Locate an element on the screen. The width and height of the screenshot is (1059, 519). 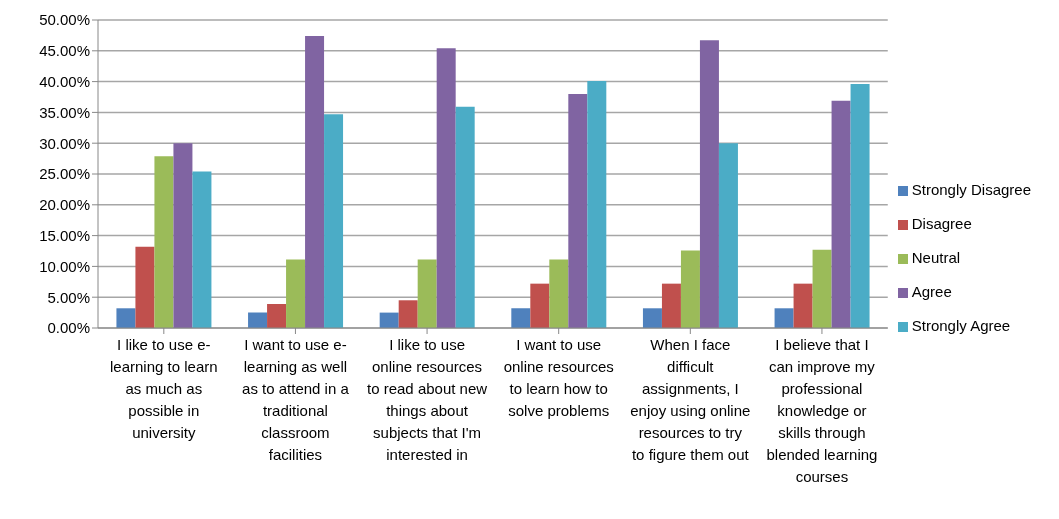
x-tick-label: I want to use e-learning as well as to attend in a traditional classroom facilities is located at coordinates (296, 399).